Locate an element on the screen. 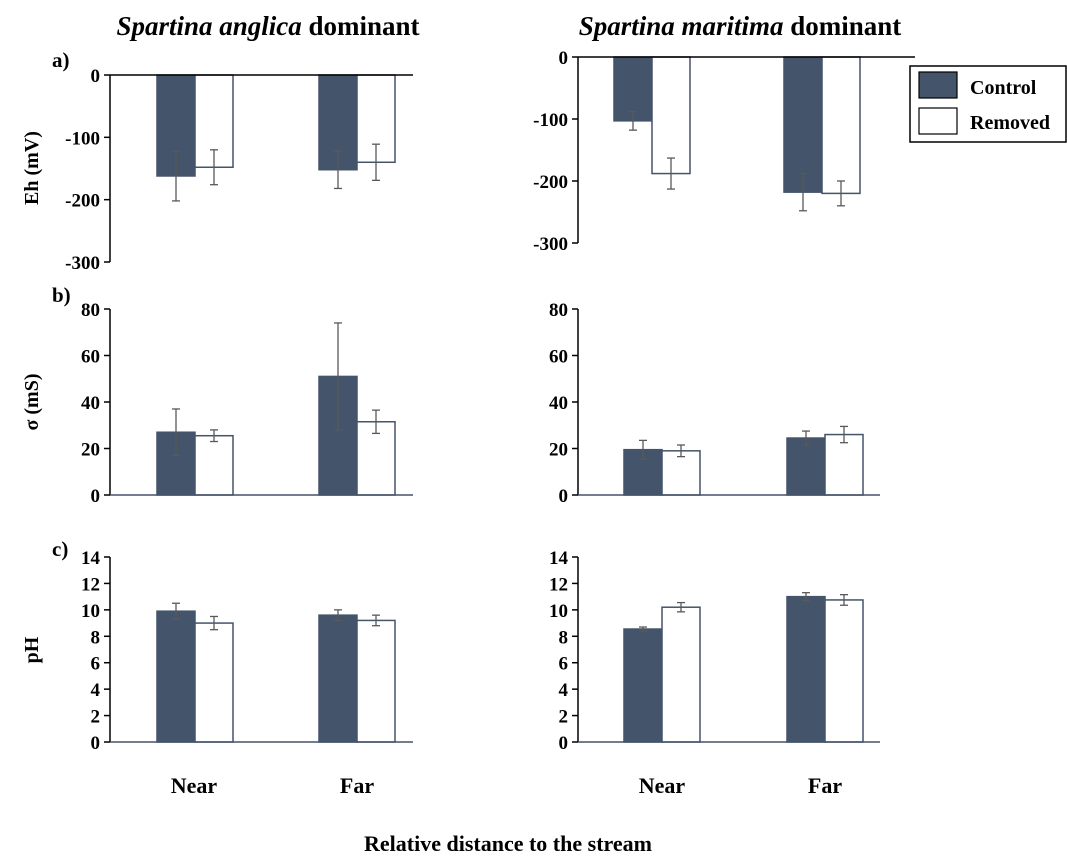 This screenshot has height=857, width=1067. legend-swatch-control is located at coordinates (938, 85).